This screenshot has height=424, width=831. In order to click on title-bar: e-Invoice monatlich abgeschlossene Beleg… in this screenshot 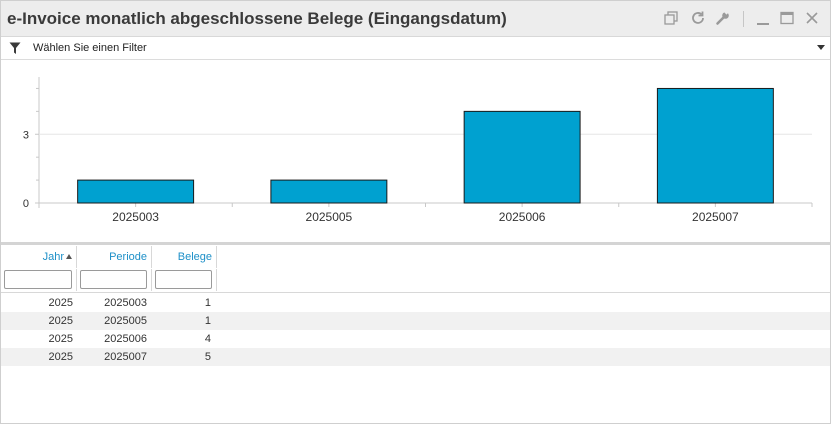, I will do `click(415, 19)`.